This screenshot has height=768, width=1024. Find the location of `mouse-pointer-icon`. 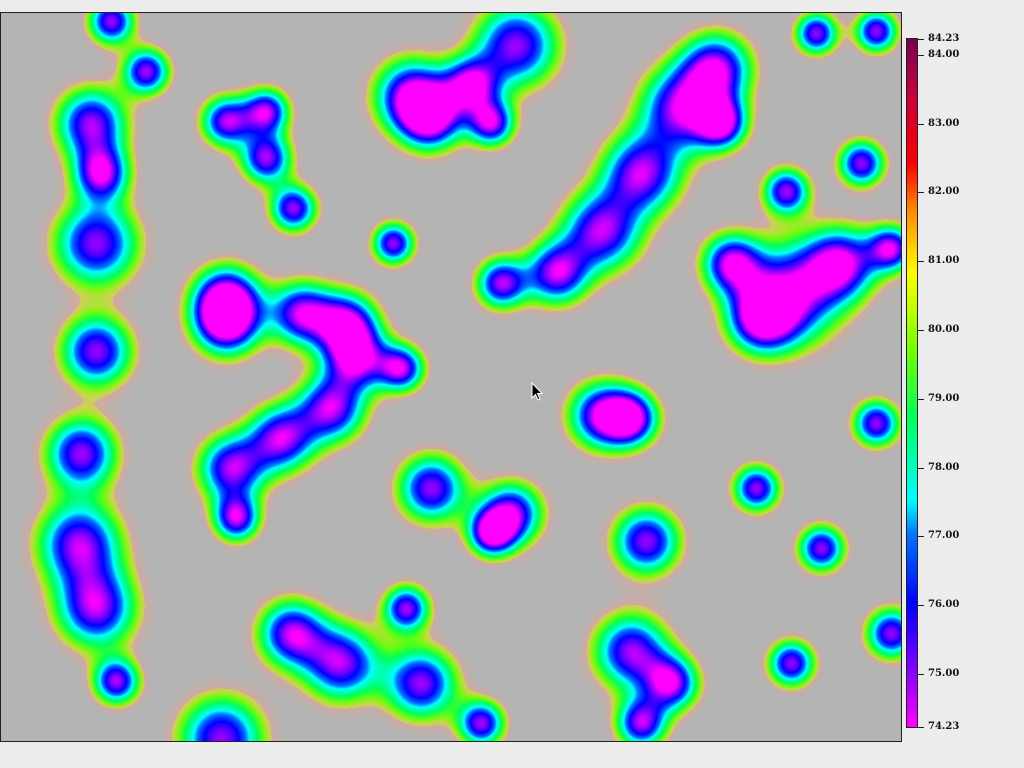

mouse-pointer-icon is located at coordinates (538, 392).